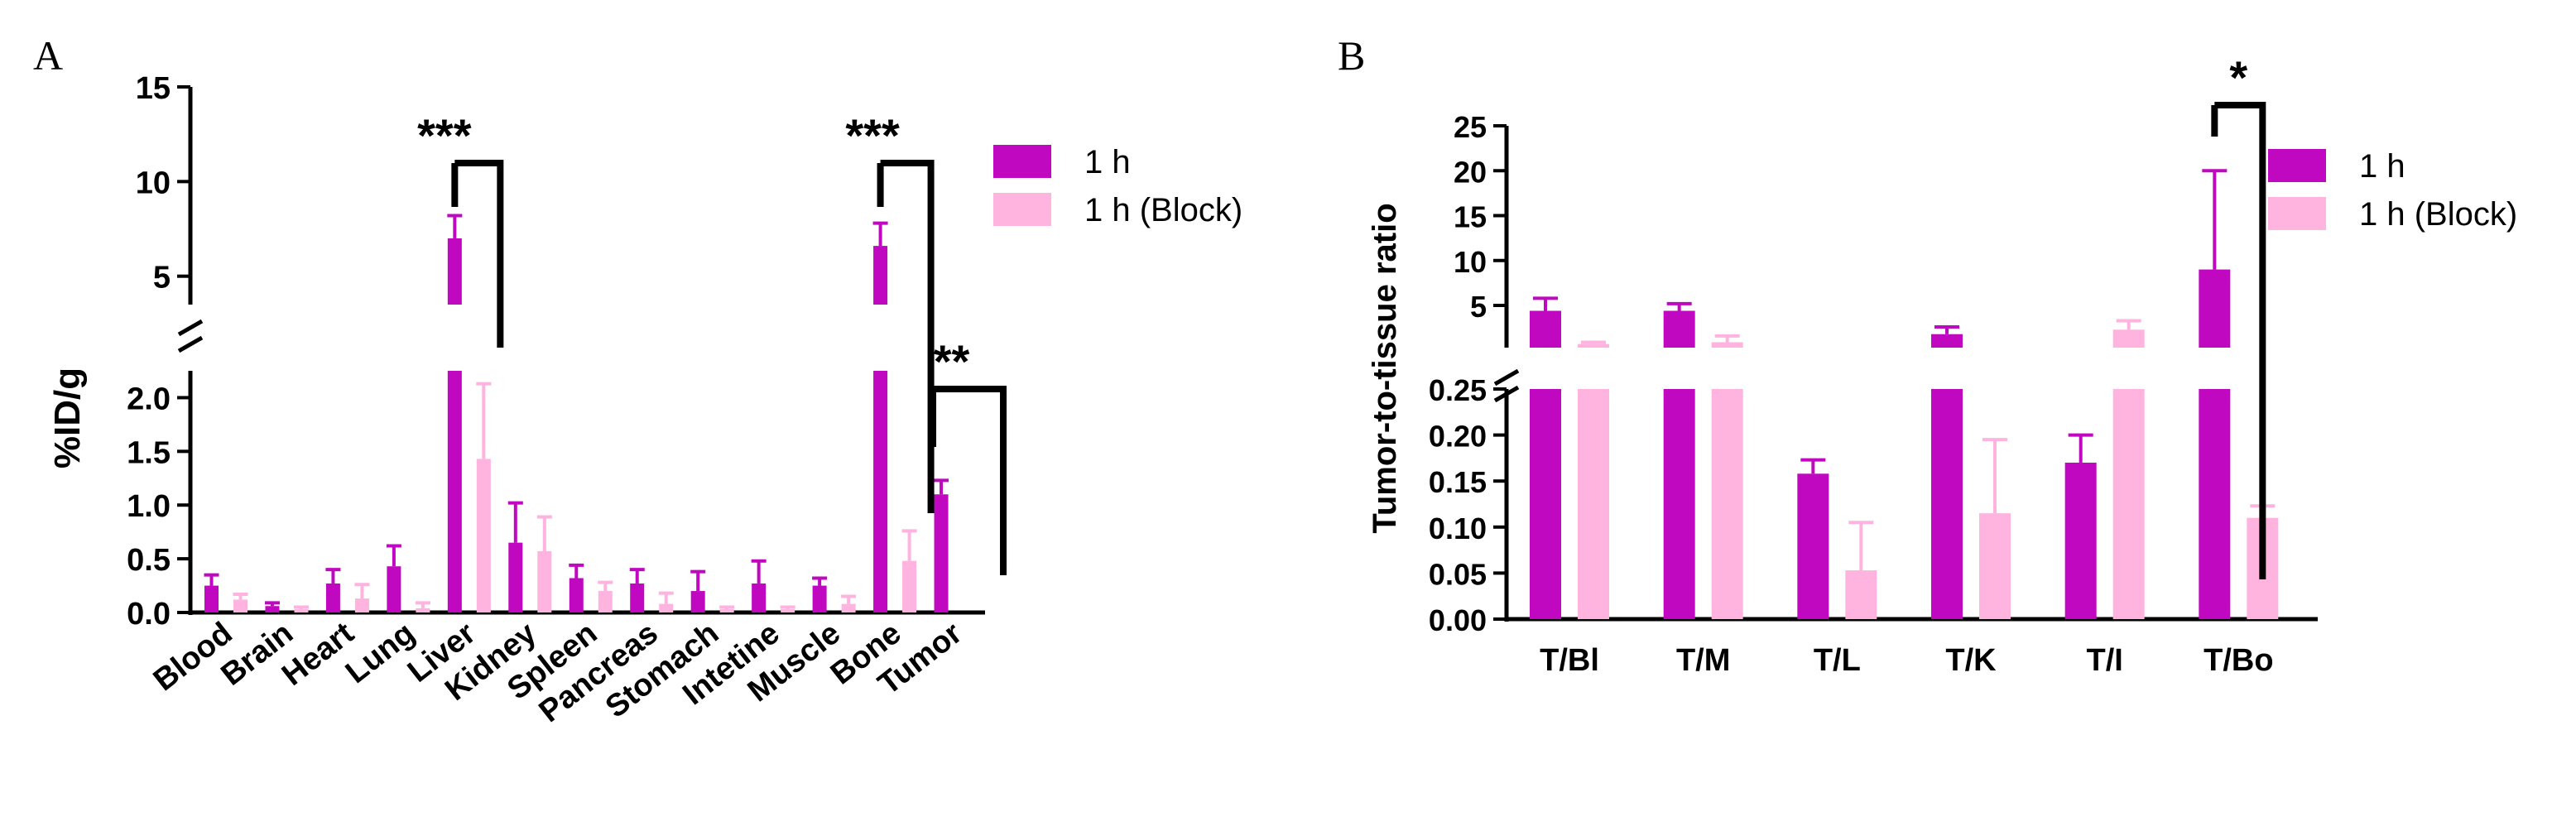 The height and width of the screenshot is (831, 2576). What do you see at coordinates (1971, 660) in the screenshot?
I see `x-tick-label: T/K` at bounding box center [1971, 660].